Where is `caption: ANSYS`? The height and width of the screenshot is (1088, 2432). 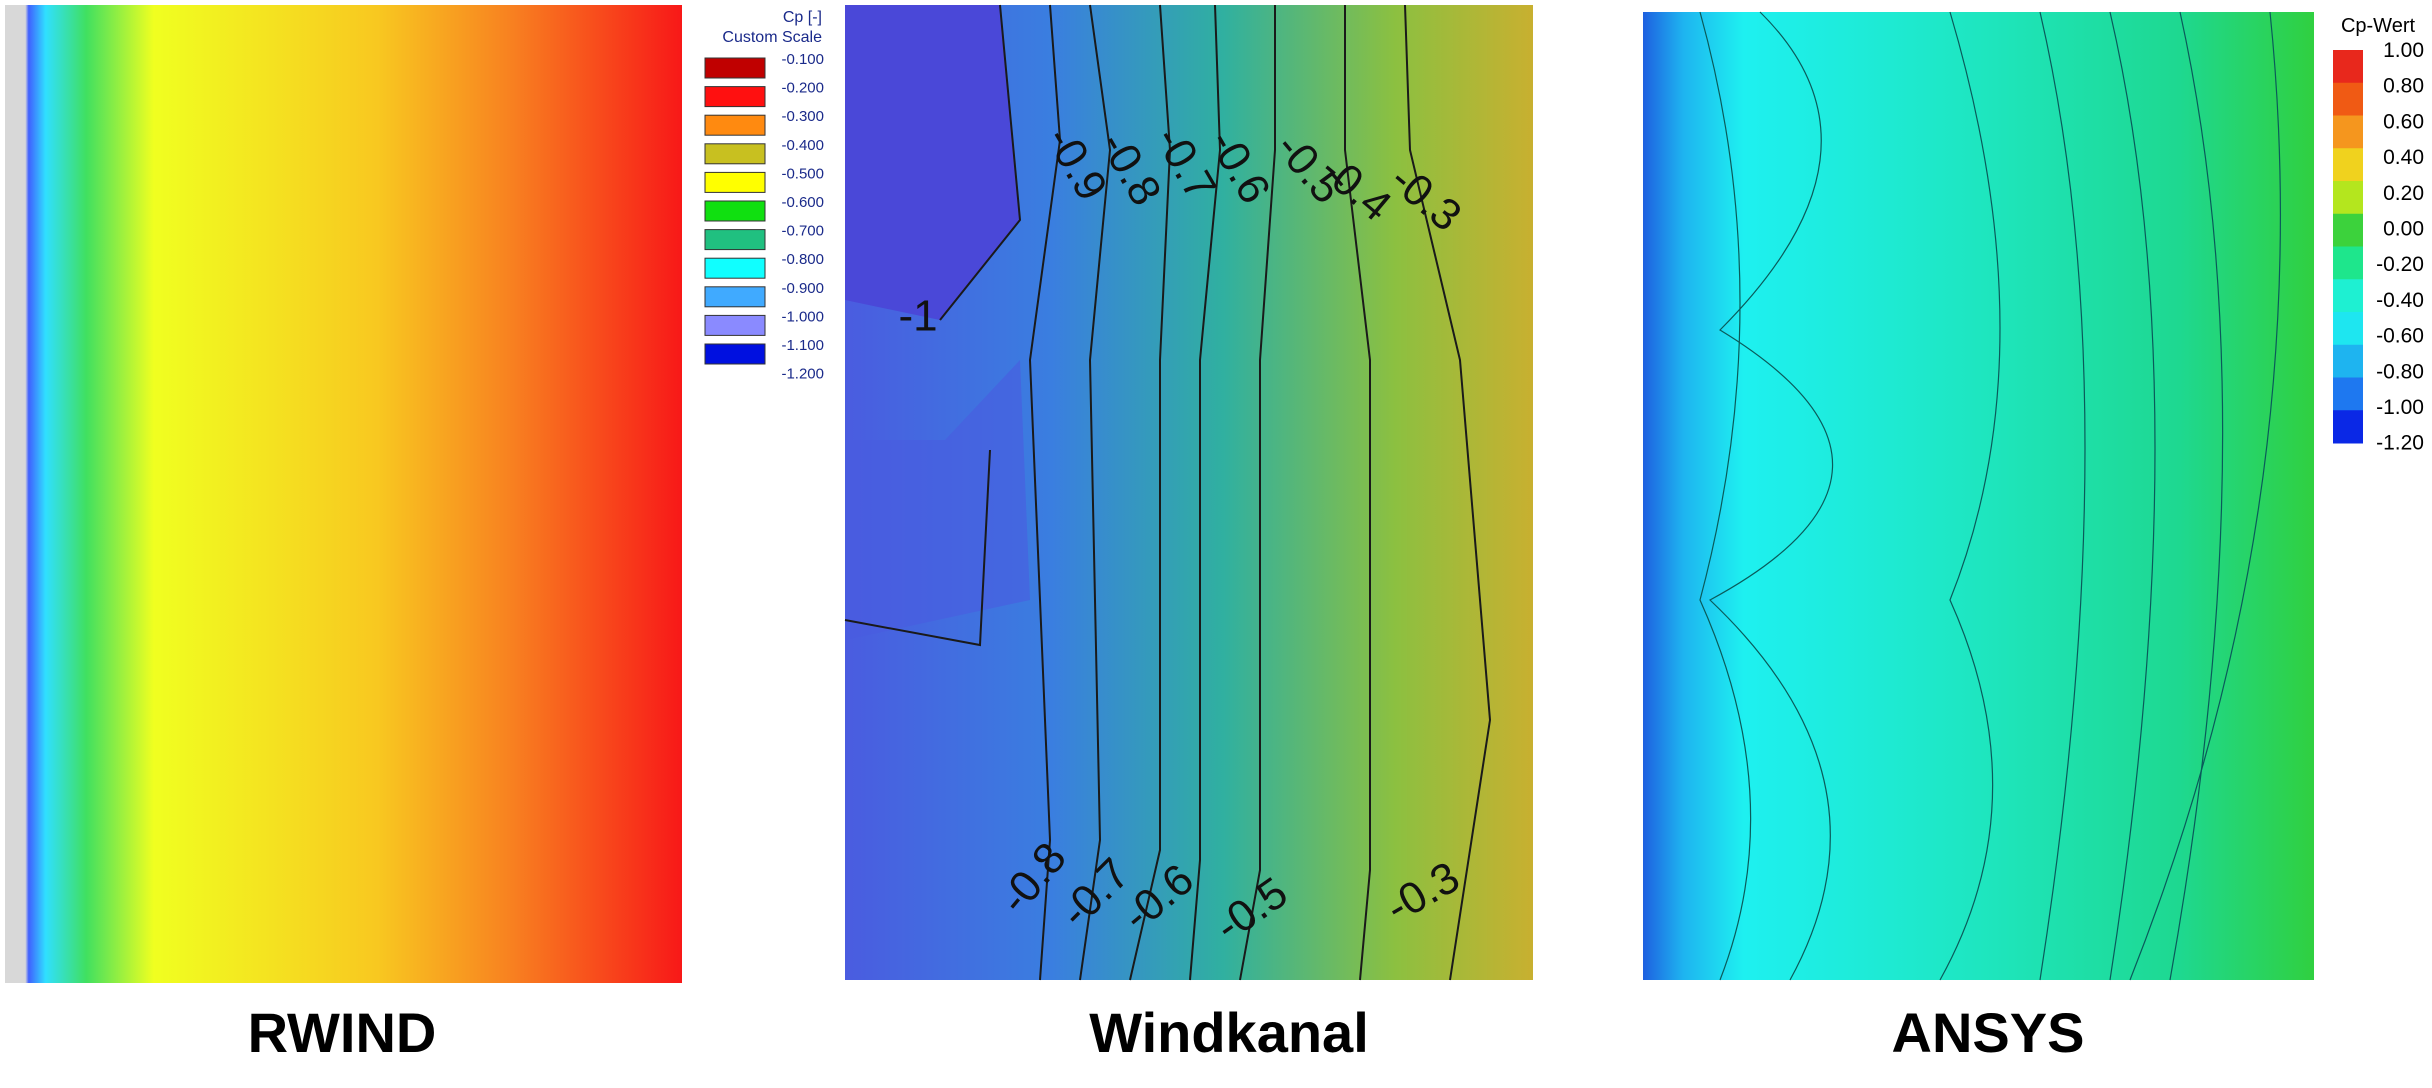 caption: ANSYS is located at coordinates (1988, 1032).